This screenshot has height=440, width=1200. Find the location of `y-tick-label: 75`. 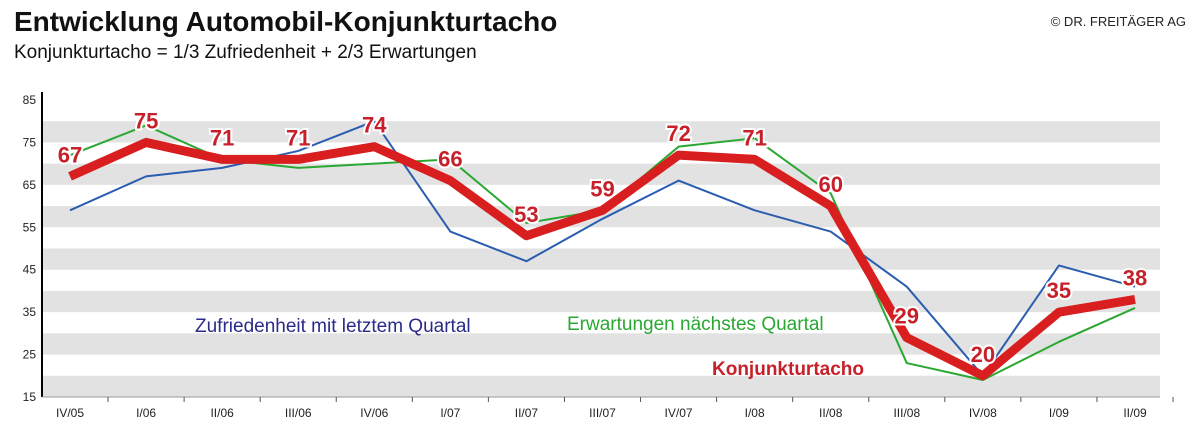

y-tick-label: 75 is located at coordinates (30, 142).